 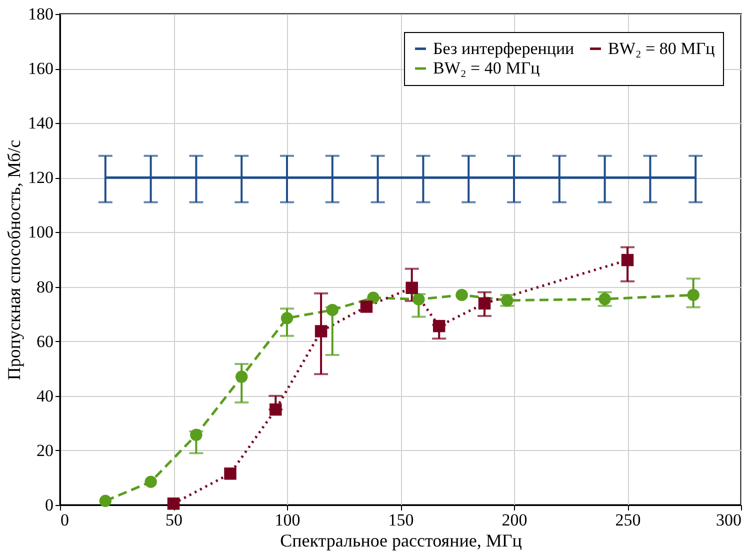 I want to click on legend-label: BW₂ = 40 МГц, so click(x=486, y=68).